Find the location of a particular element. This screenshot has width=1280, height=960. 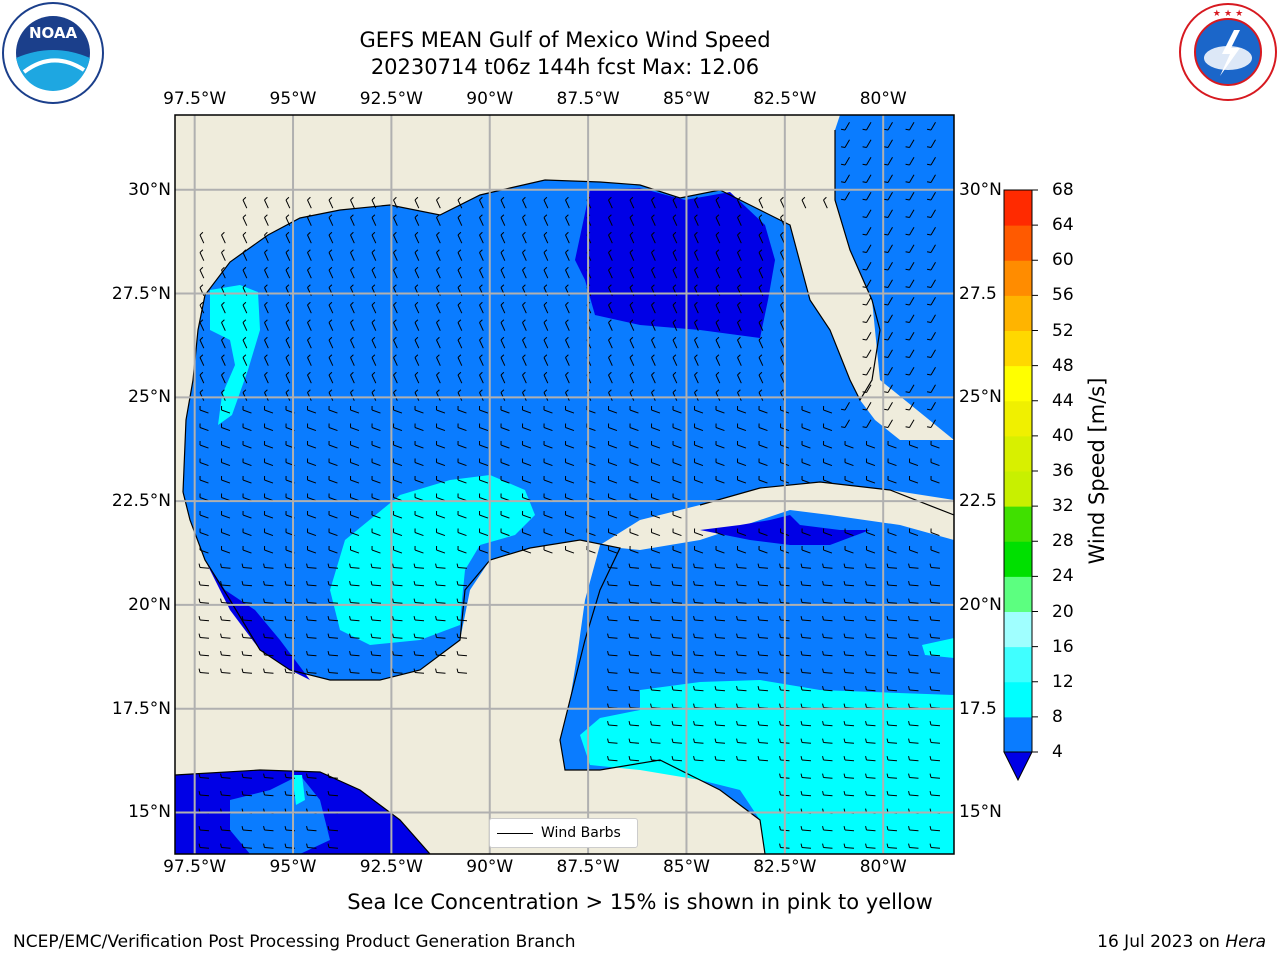

lat-tick-label-left: 30°N is located at coordinates (149, 189).